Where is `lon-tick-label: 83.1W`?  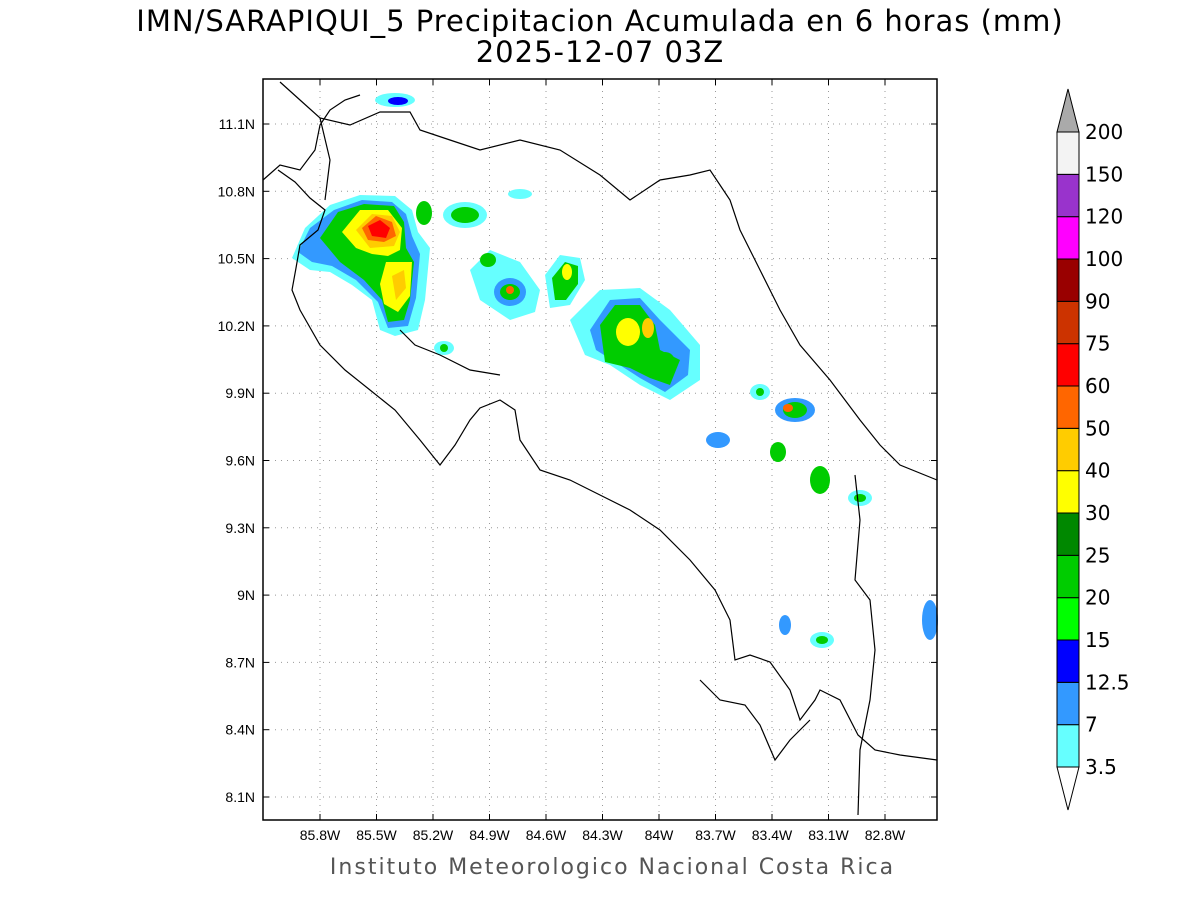 lon-tick-label: 83.1W is located at coordinates (828, 835).